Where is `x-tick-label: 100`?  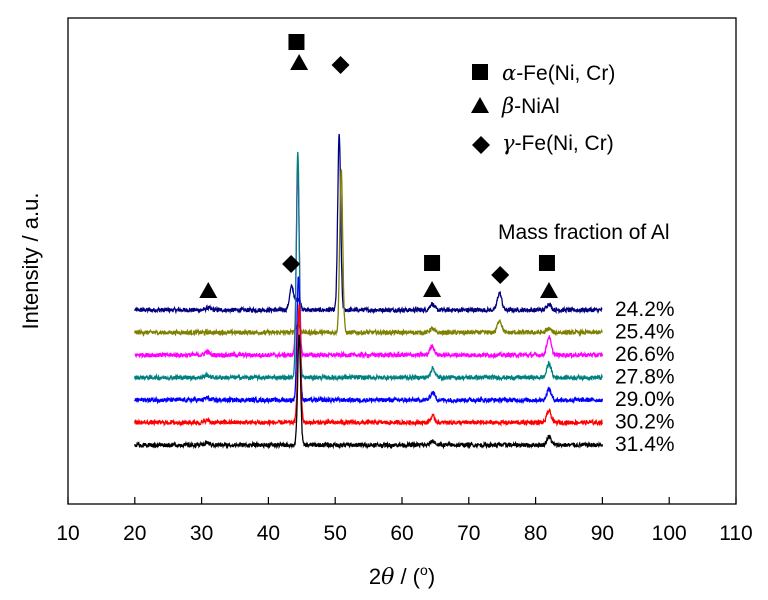
x-tick-label: 100 is located at coordinates (669, 533).